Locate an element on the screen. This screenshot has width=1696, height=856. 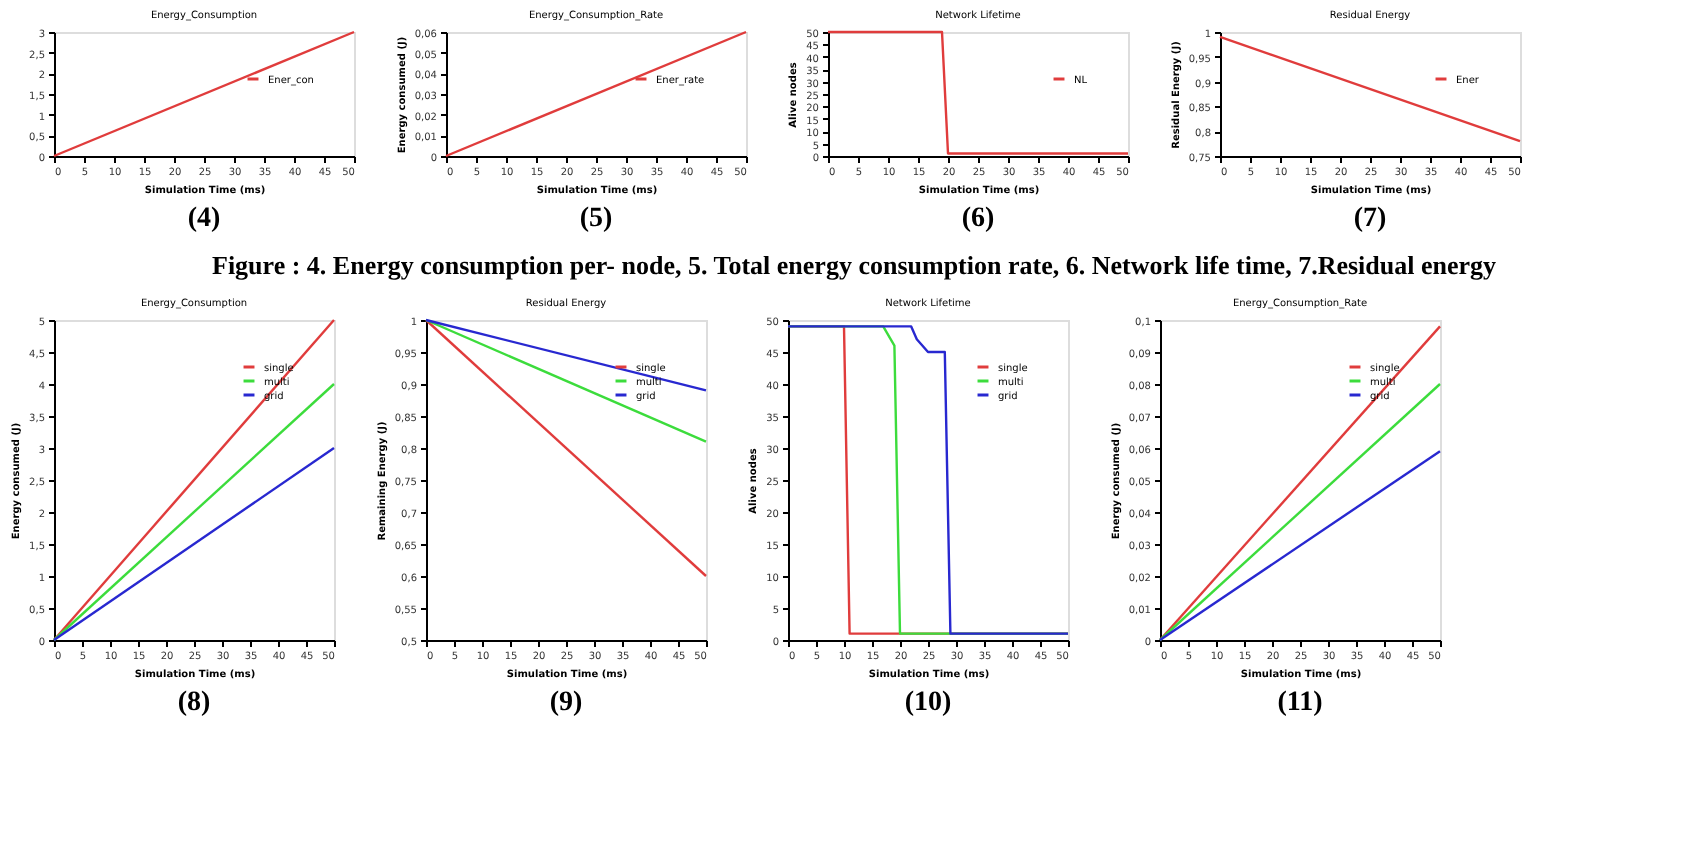
text: (5) is located at coordinates (596, 219).